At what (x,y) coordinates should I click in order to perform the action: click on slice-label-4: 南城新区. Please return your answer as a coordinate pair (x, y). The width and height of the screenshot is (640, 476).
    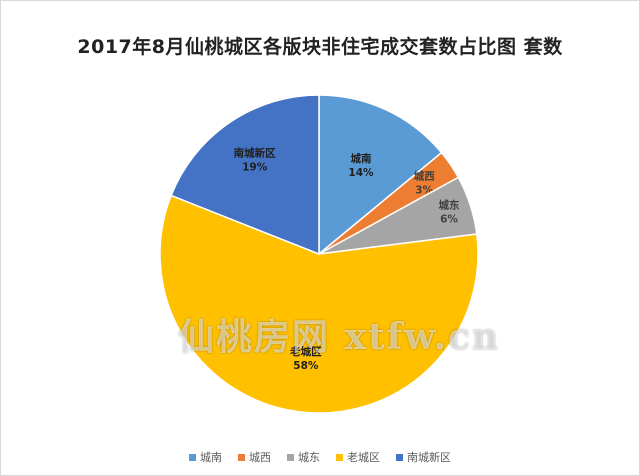
    Looking at the image, I should click on (255, 152).